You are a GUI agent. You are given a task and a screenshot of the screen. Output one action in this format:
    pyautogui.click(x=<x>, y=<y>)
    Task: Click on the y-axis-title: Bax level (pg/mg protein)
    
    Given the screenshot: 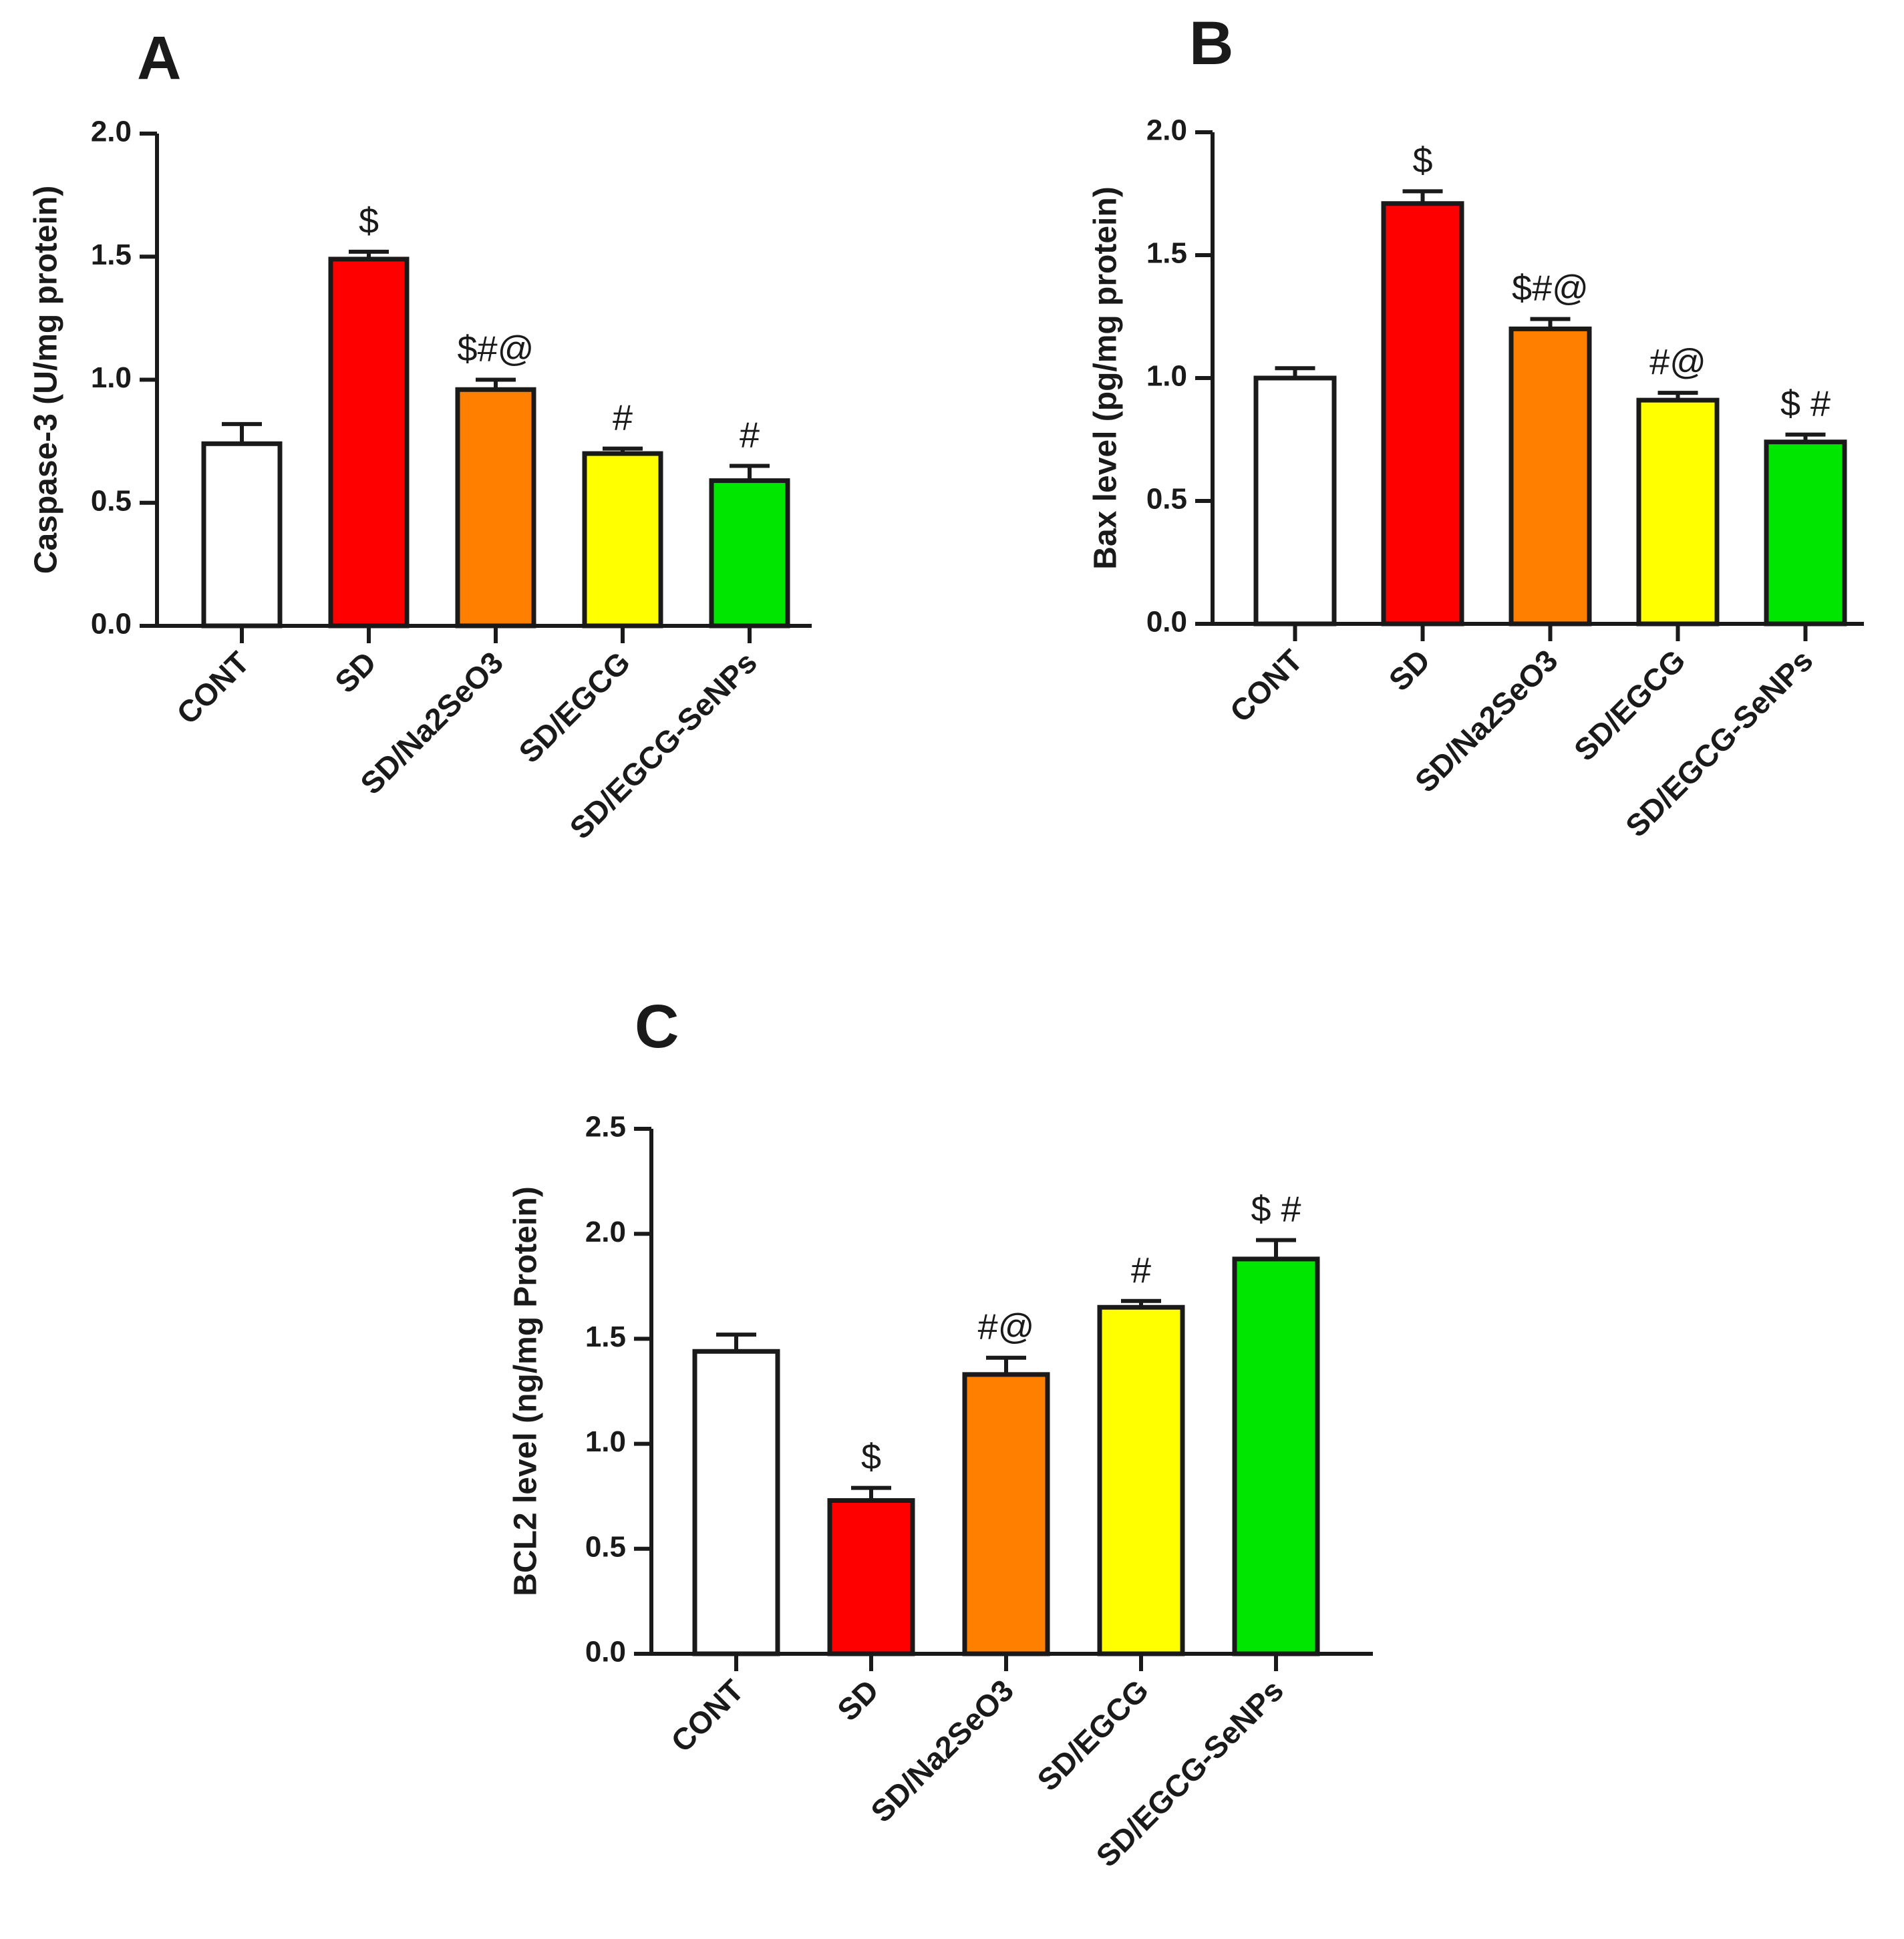 What is the action you would take?
    pyautogui.click(x=1106, y=377)
    